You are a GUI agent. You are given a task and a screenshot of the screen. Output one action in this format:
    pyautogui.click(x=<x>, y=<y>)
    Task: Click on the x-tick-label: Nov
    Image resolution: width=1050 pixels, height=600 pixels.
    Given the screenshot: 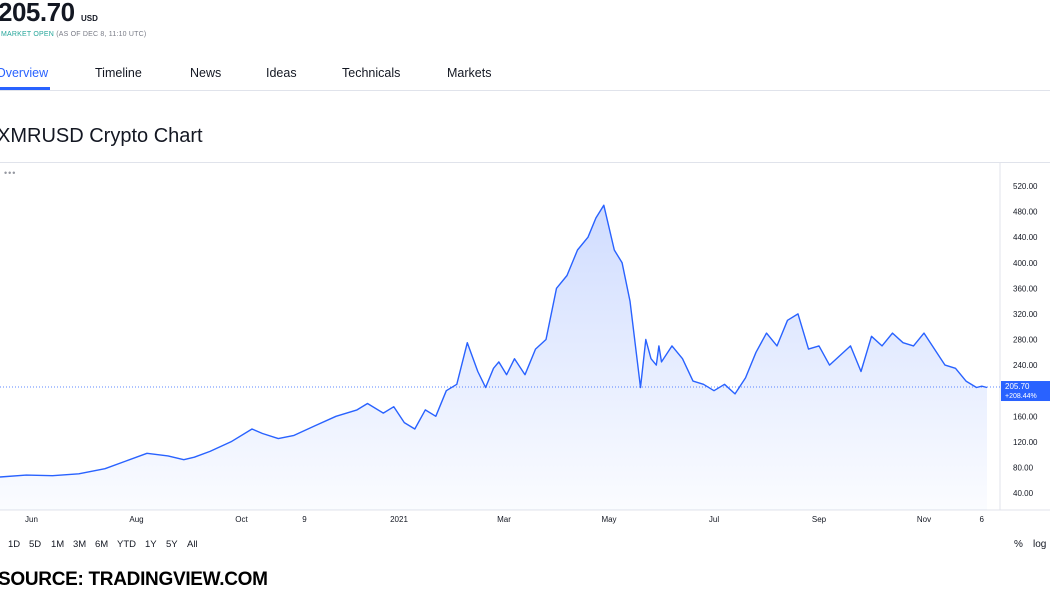 What is the action you would take?
    pyautogui.click(x=924, y=519)
    